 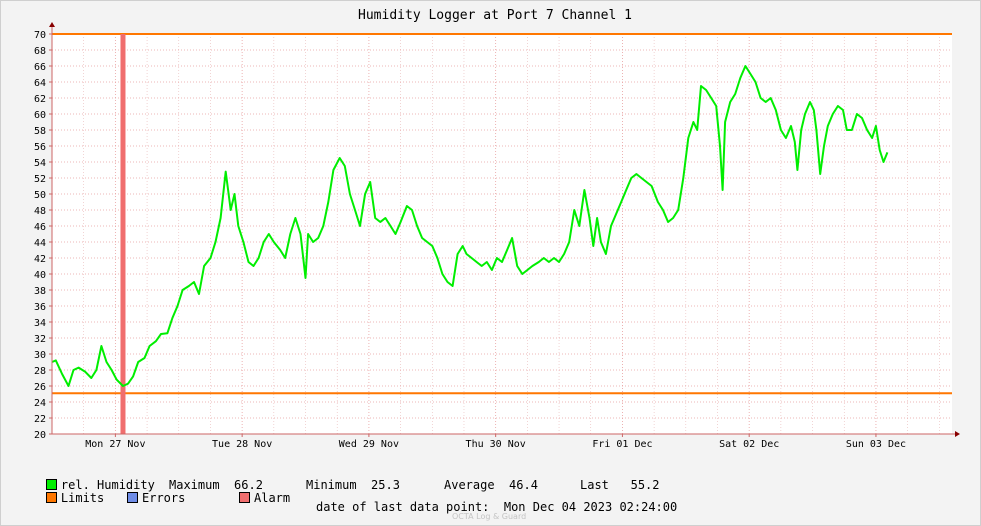 I want to click on ytick-label: 48, so click(x=40, y=211).